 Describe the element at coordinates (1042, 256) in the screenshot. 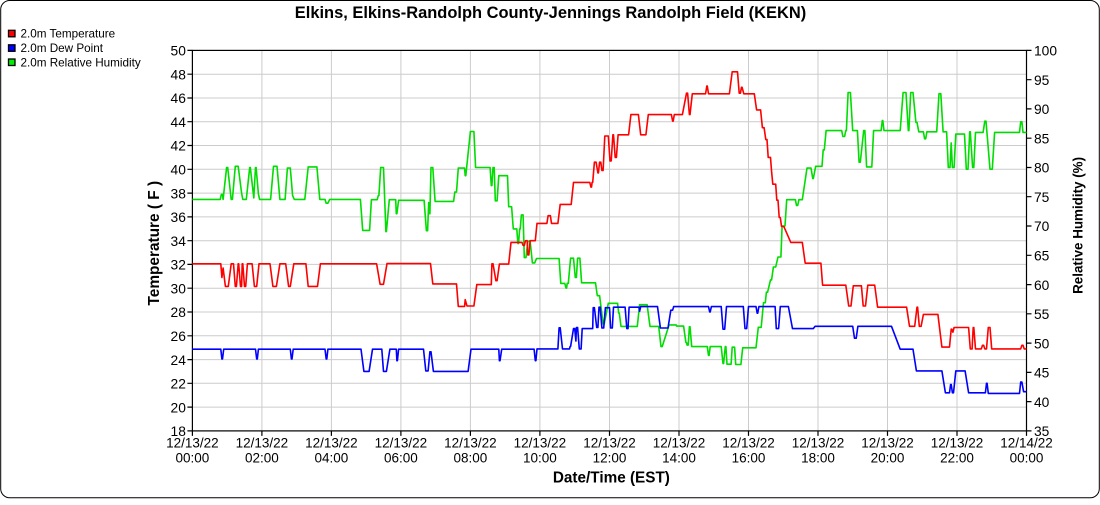

I see `svg-text: 65` at that location.